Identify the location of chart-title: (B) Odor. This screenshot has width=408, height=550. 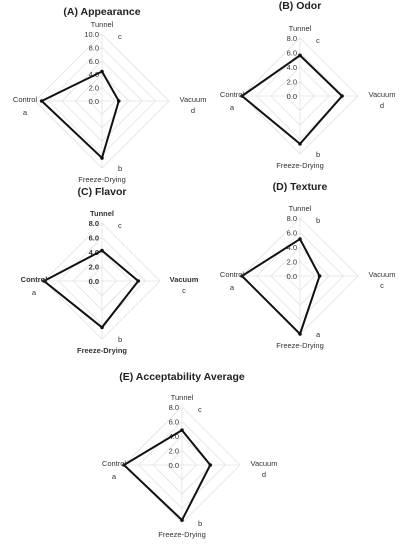
(300, 6).